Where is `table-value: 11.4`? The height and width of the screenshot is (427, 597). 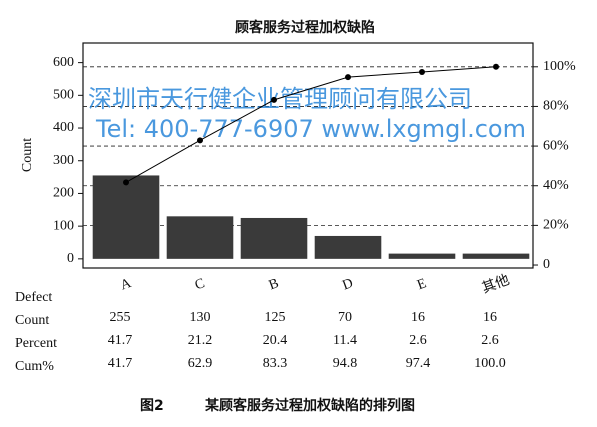 table-value: 11.4 is located at coordinates (345, 340).